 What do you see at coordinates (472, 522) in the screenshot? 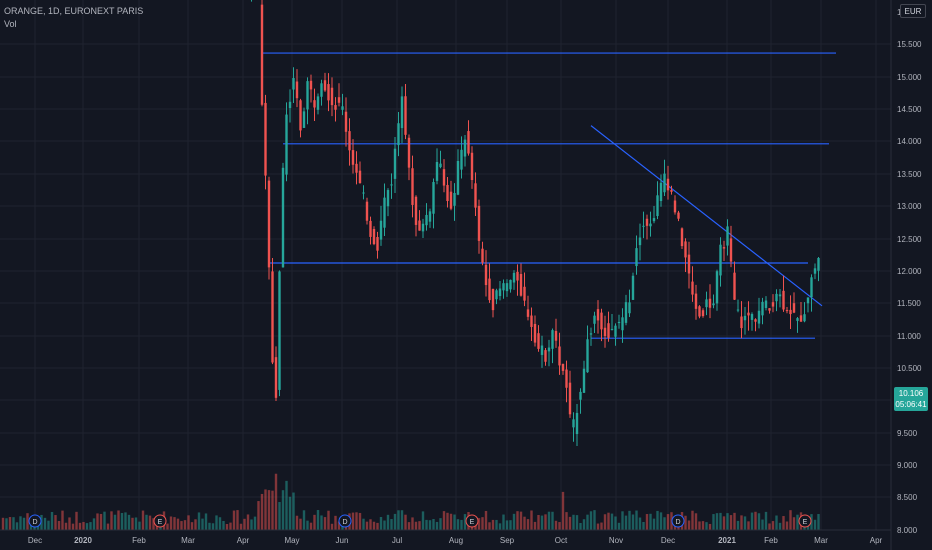
I see `event-marker-label: E` at bounding box center [472, 522].